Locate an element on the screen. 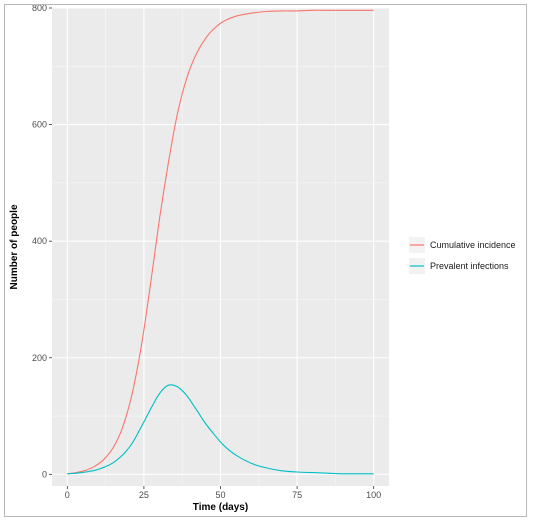  y-tick-label: 200 is located at coordinates (39, 358).